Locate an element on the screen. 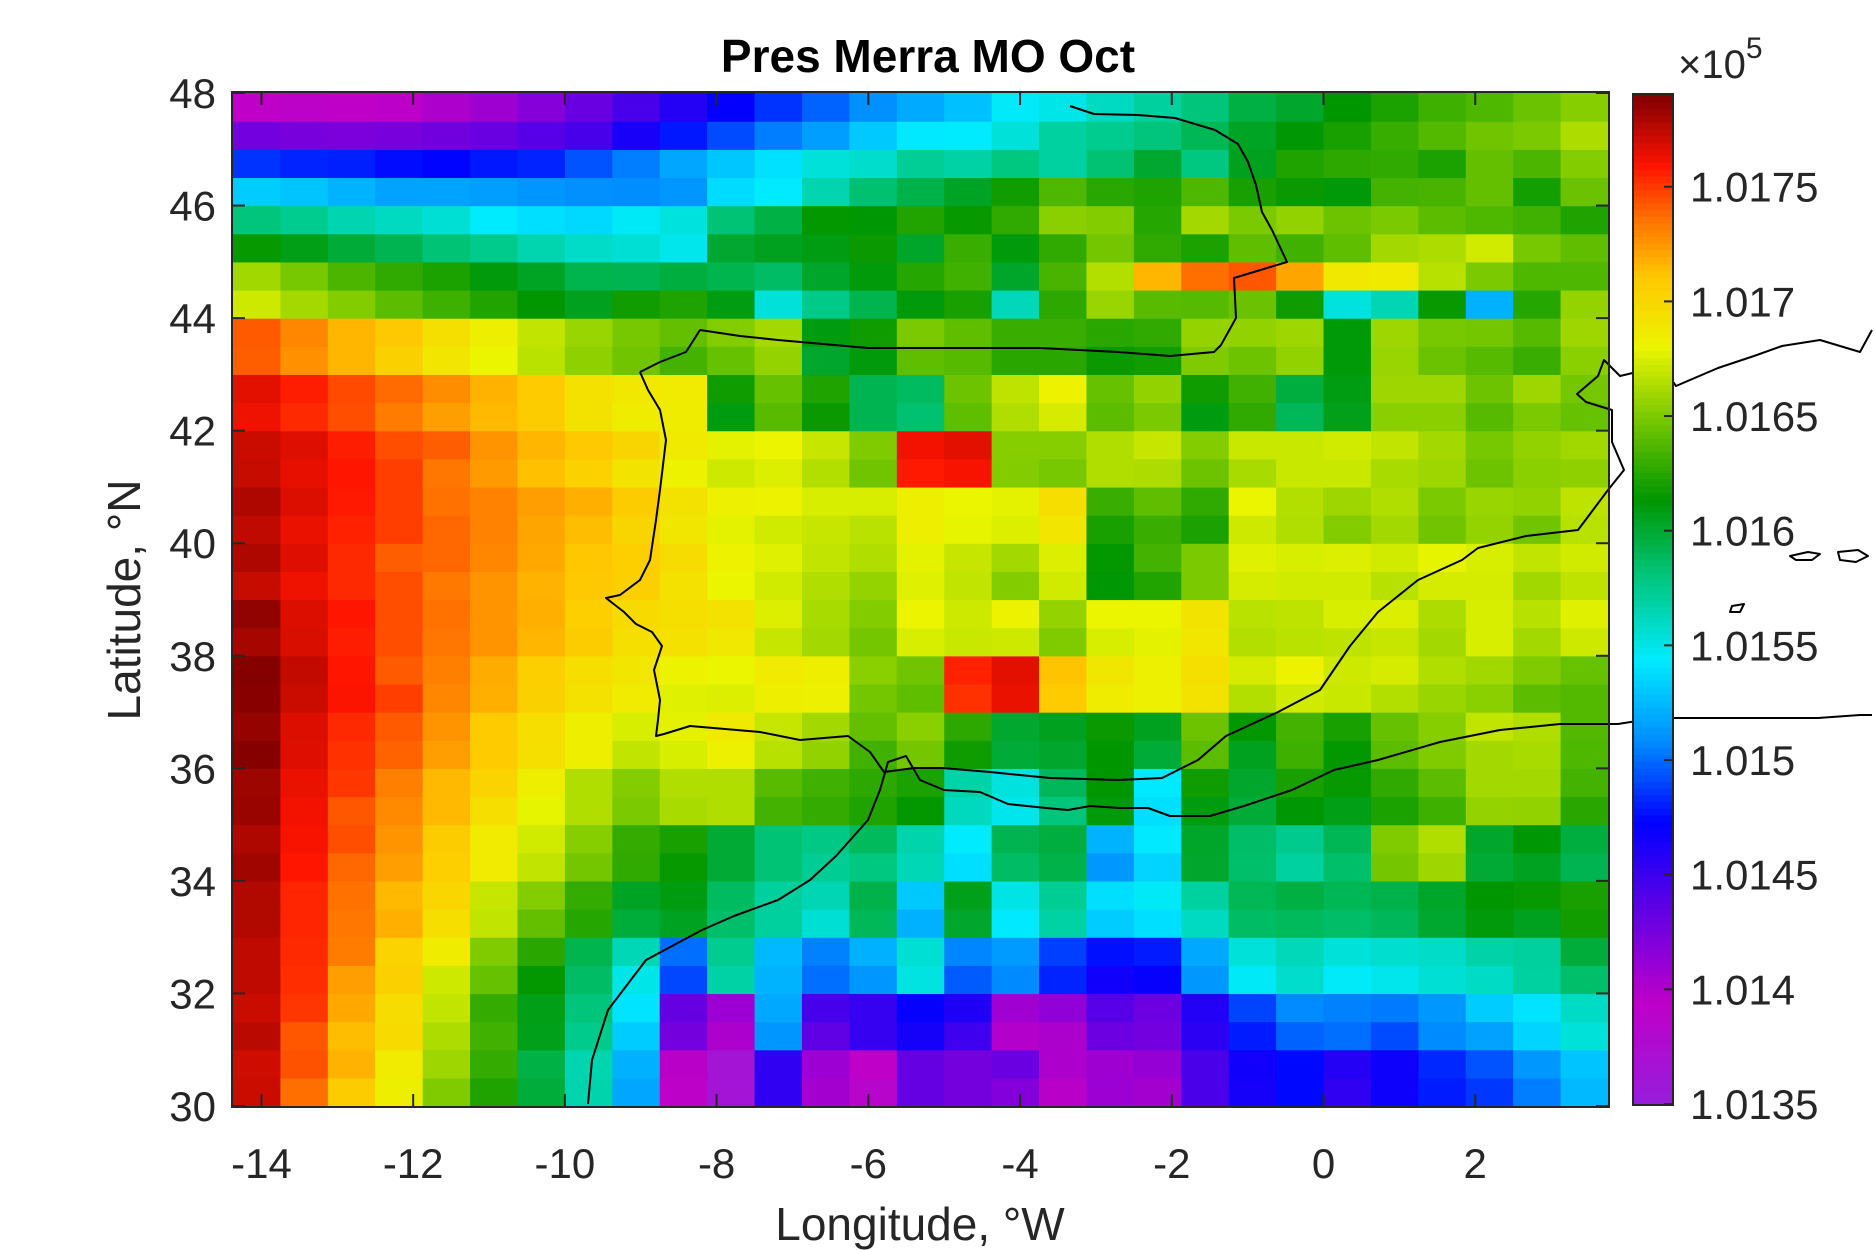 The height and width of the screenshot is (1250, 1875). y-tick-label: 34 is located at coordinates (192, 881).